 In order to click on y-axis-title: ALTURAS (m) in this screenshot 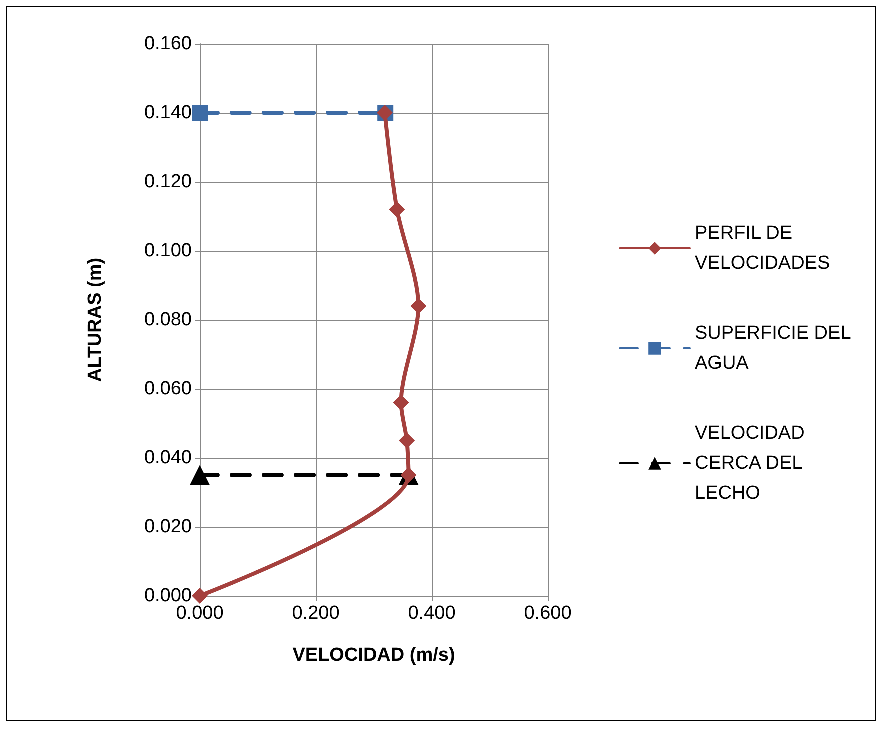, I will do `click(95, 320)`.